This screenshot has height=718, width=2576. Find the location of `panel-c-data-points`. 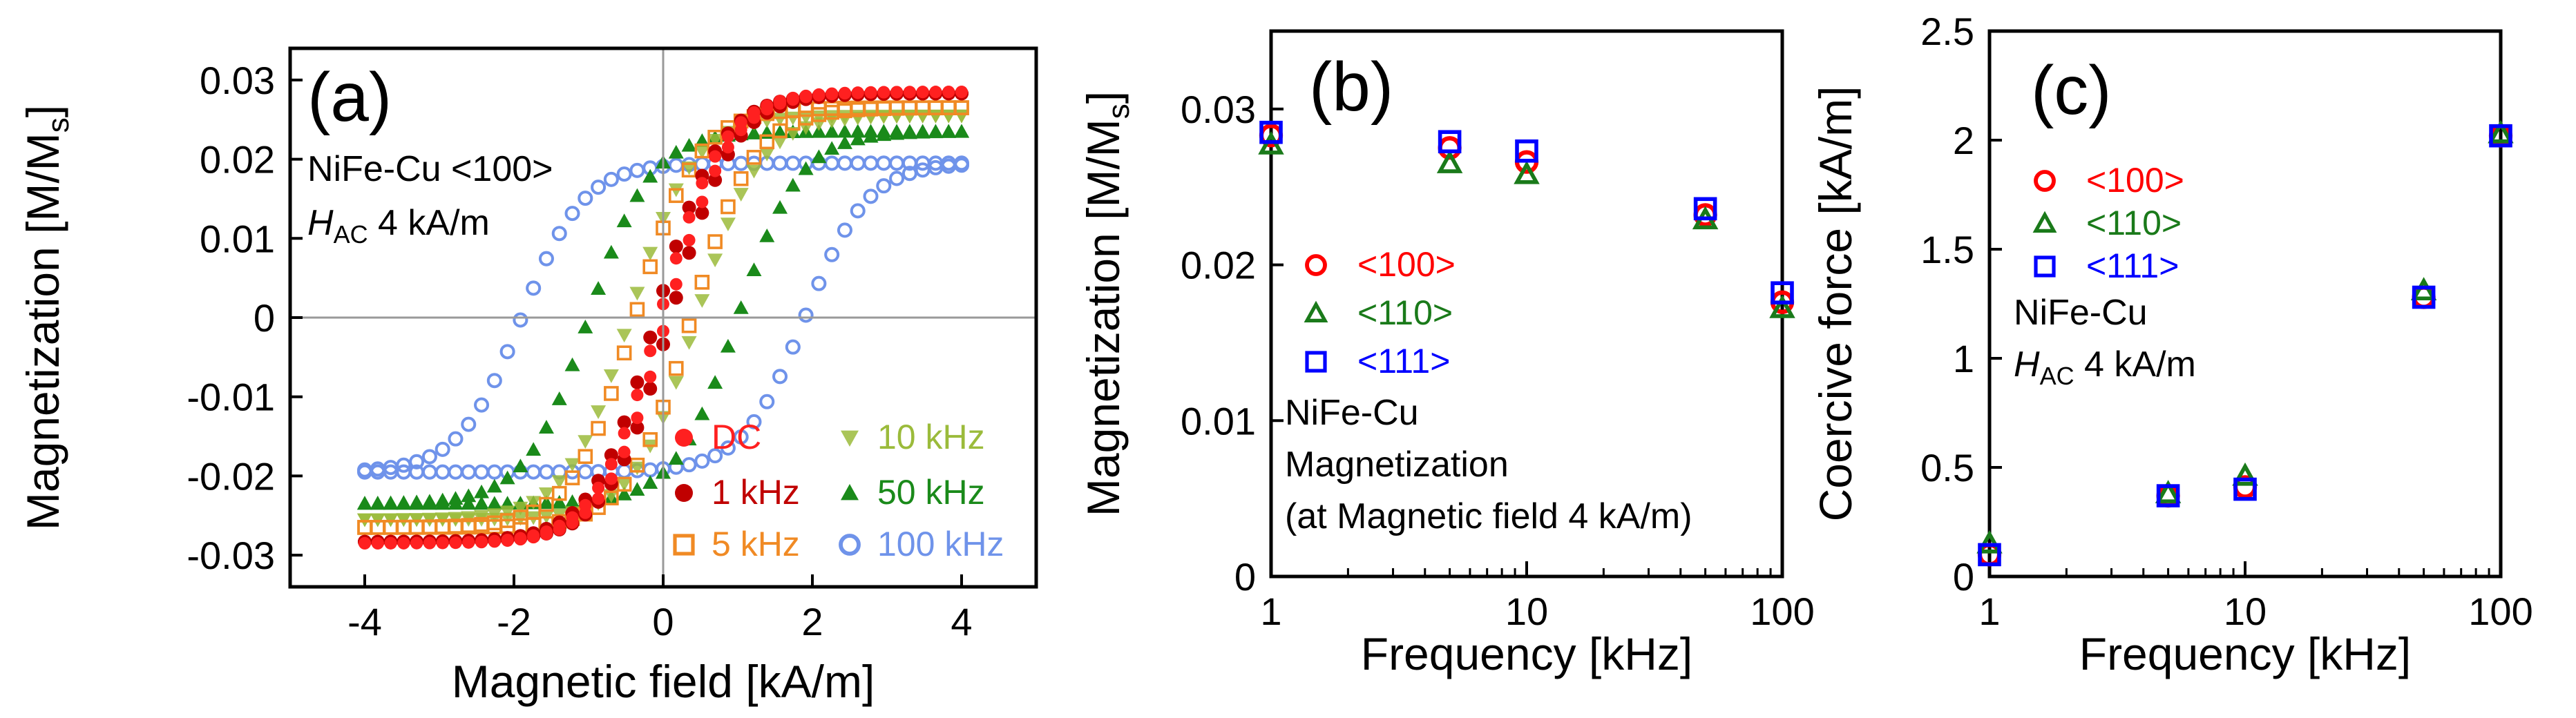

panel-c-data-points is located at coordinates (2245, 343).